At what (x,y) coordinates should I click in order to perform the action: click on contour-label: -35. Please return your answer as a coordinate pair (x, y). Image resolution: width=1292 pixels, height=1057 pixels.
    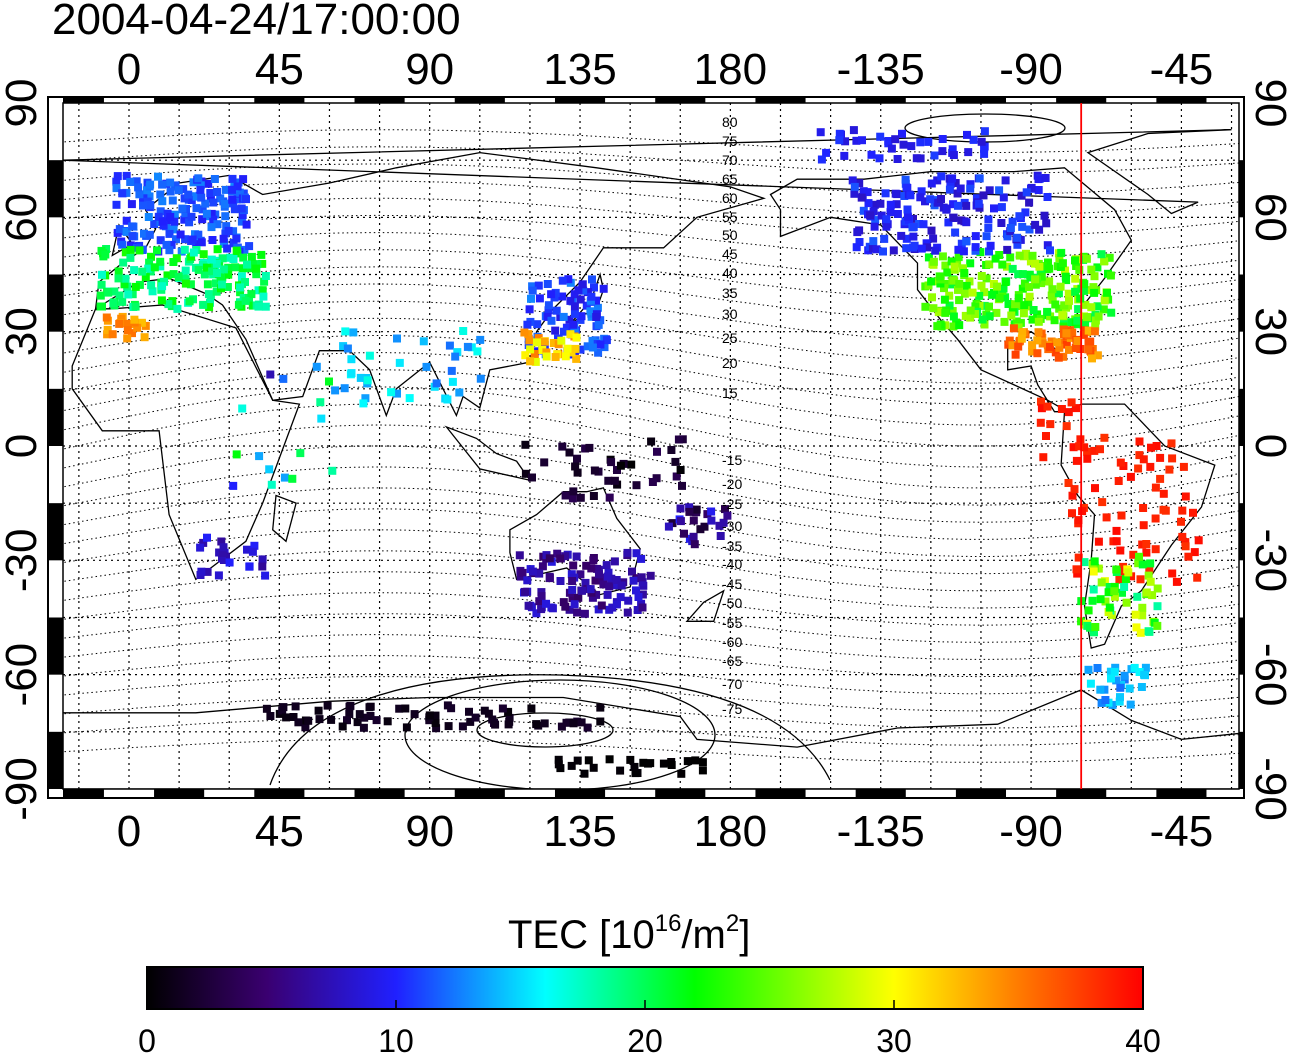
    Looking at the image, I should click on (732, 546).